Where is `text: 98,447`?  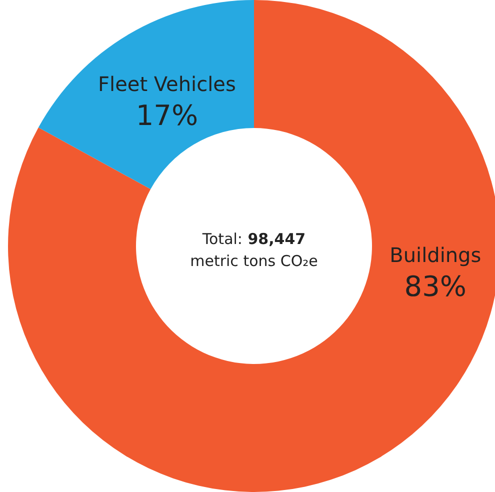
text: 98,447 is located at coordinates (274, 239).